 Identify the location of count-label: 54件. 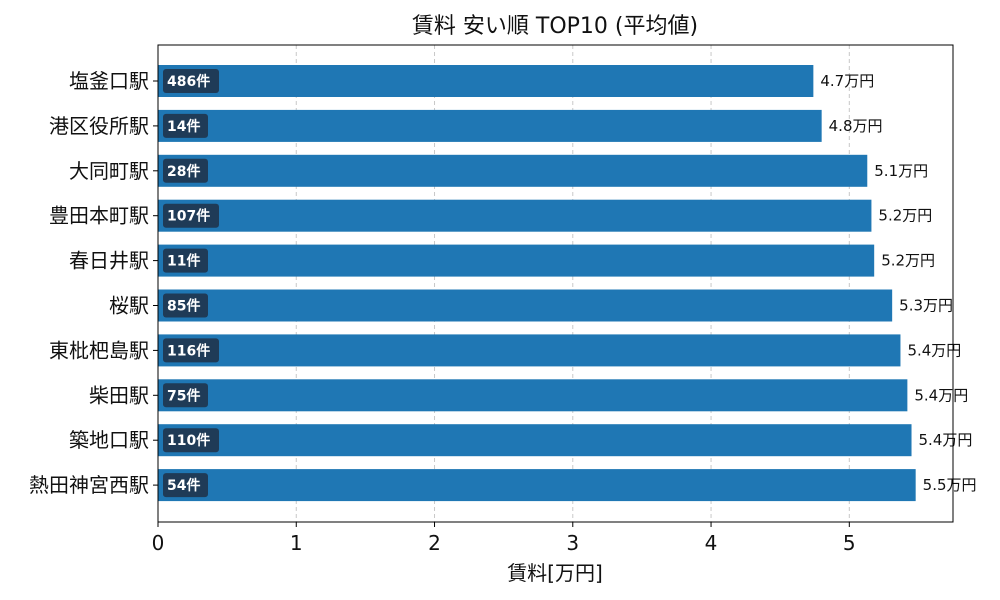
(183, 485).